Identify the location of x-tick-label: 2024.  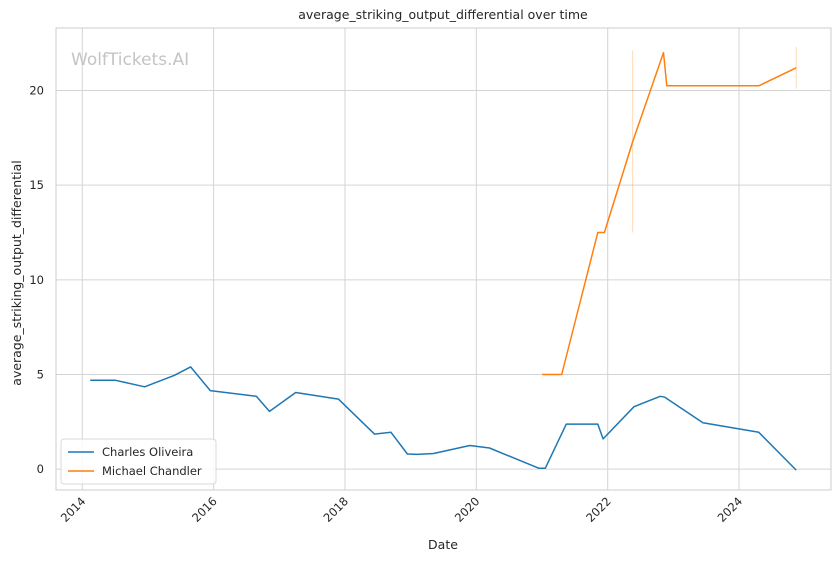
(730, 509).